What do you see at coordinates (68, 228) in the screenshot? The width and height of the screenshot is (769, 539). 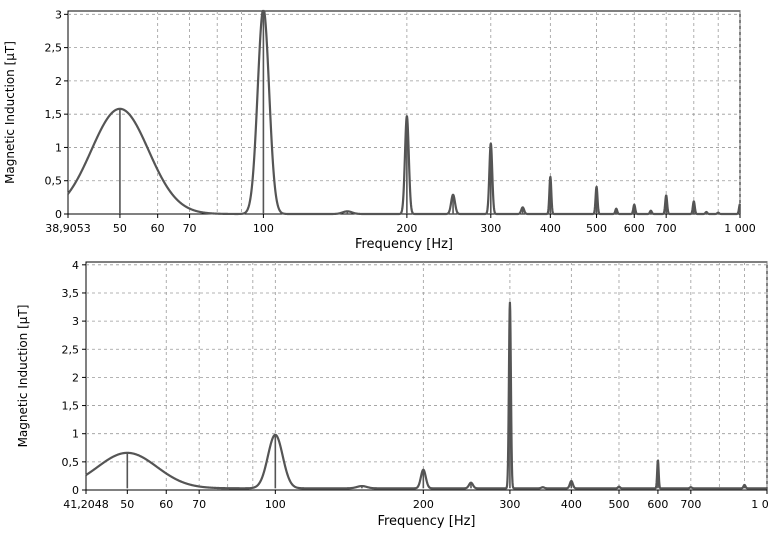 I see `x-tick-label: 38,9053` at bounding box center [68, 228].